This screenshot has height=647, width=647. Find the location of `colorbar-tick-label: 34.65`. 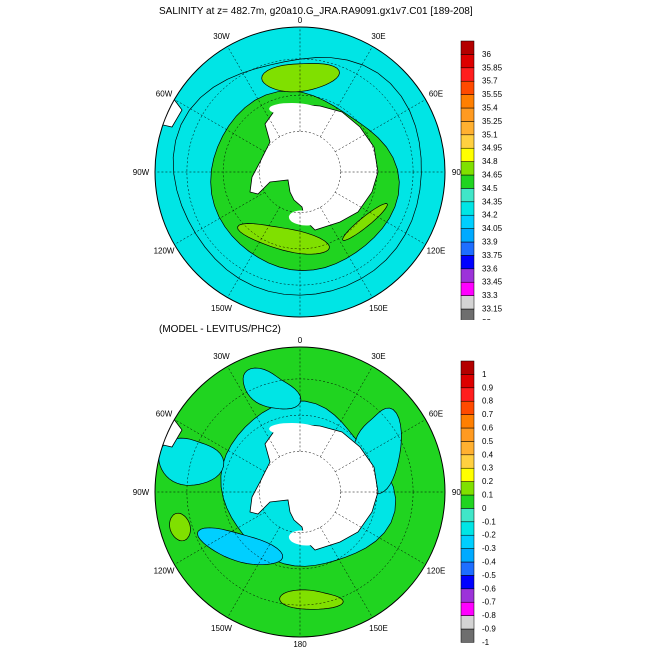

colorbar-tick-label: 34.65 is located at coordinates (492, 175).